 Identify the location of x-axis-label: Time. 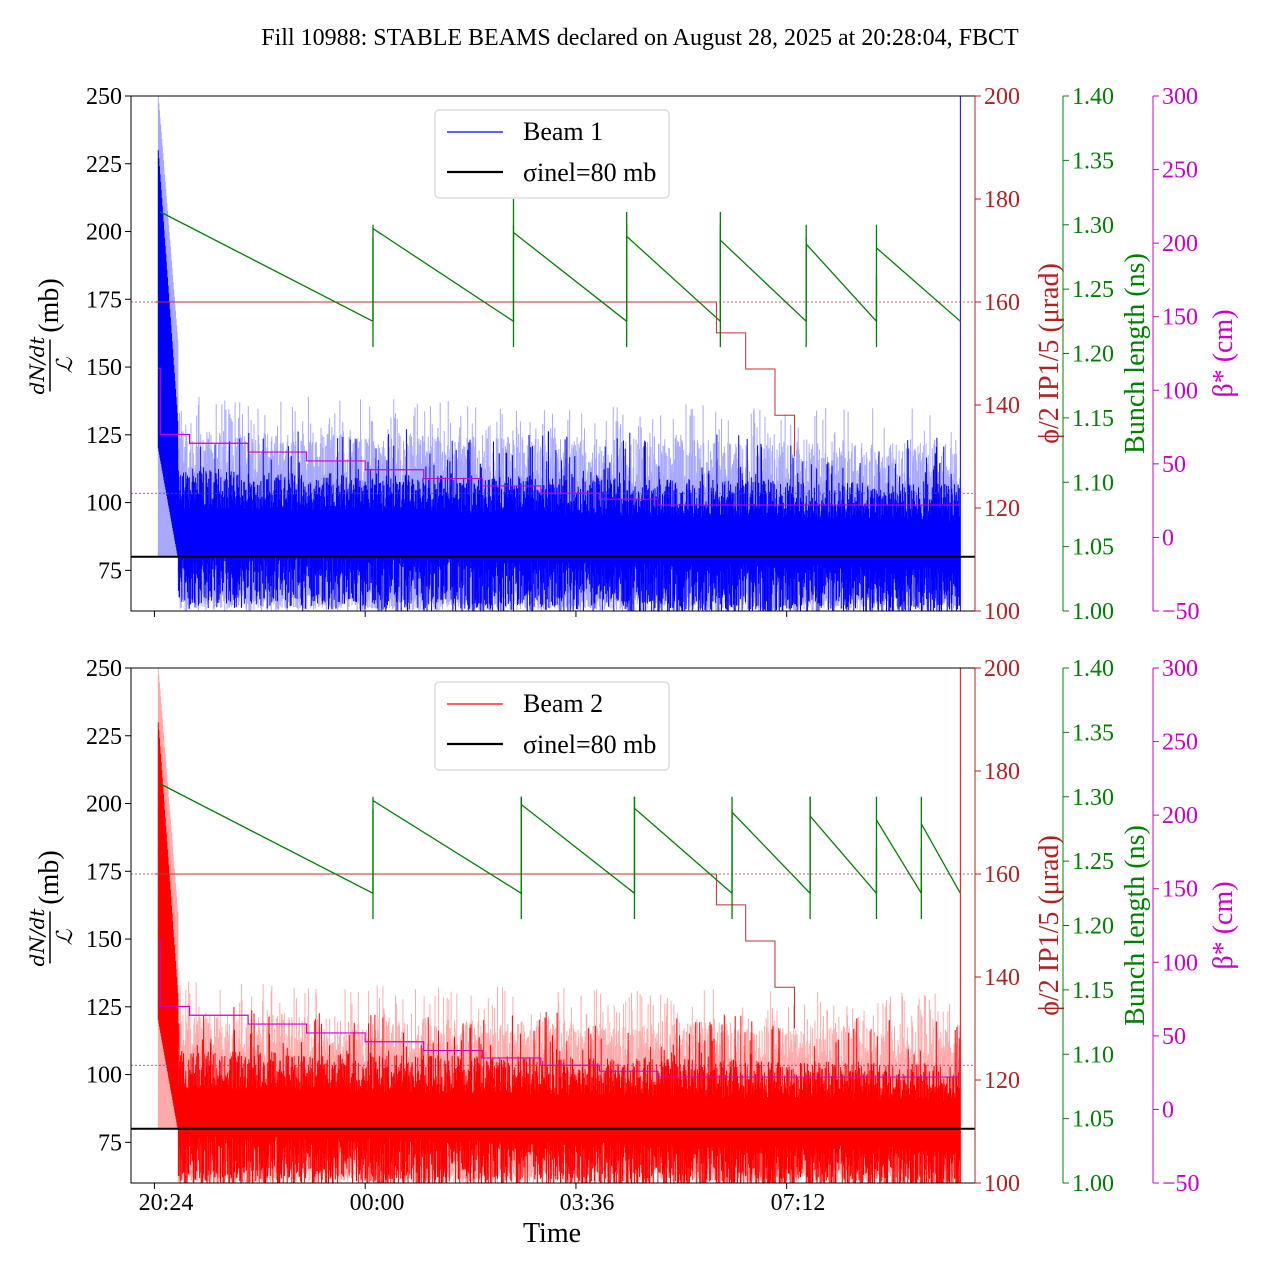
(552, 1233).